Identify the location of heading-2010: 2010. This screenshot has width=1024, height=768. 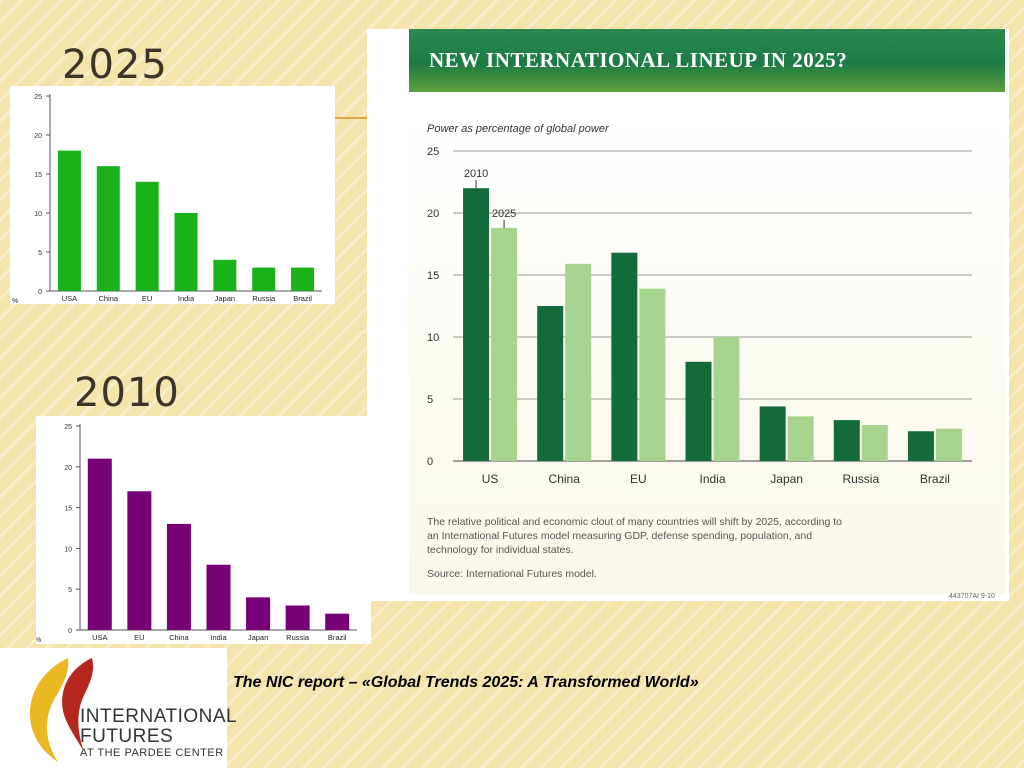
(127, 393).